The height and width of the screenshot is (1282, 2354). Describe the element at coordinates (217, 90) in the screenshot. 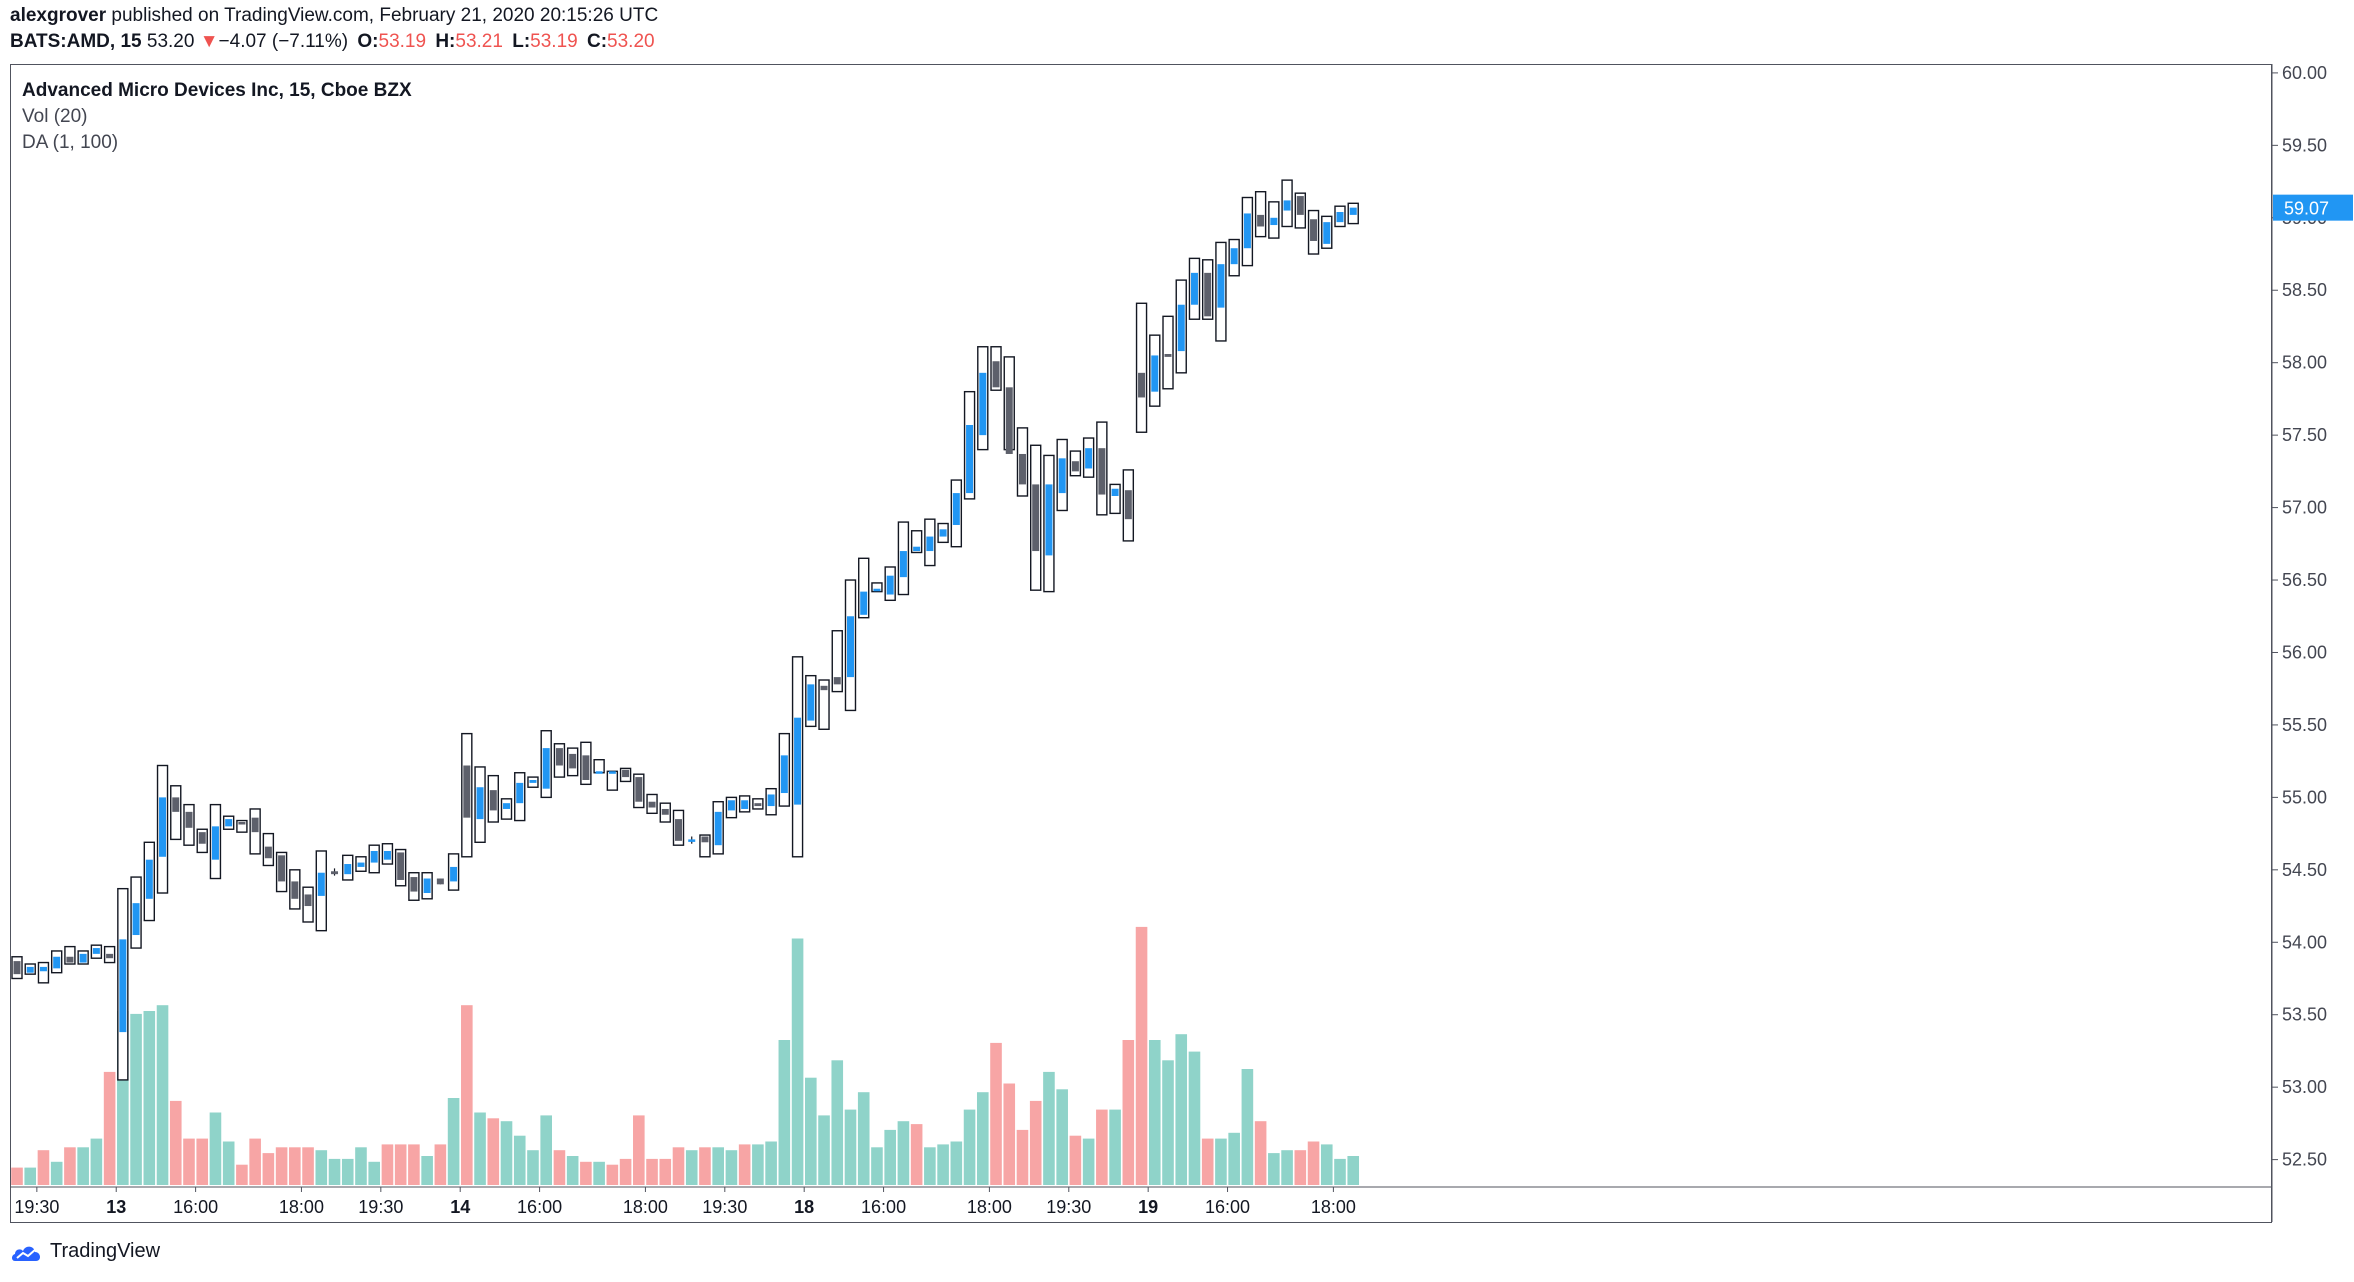

I see `legend-title: Advanced Micro Devices Inc, 15, Cboe BZX` at that location.